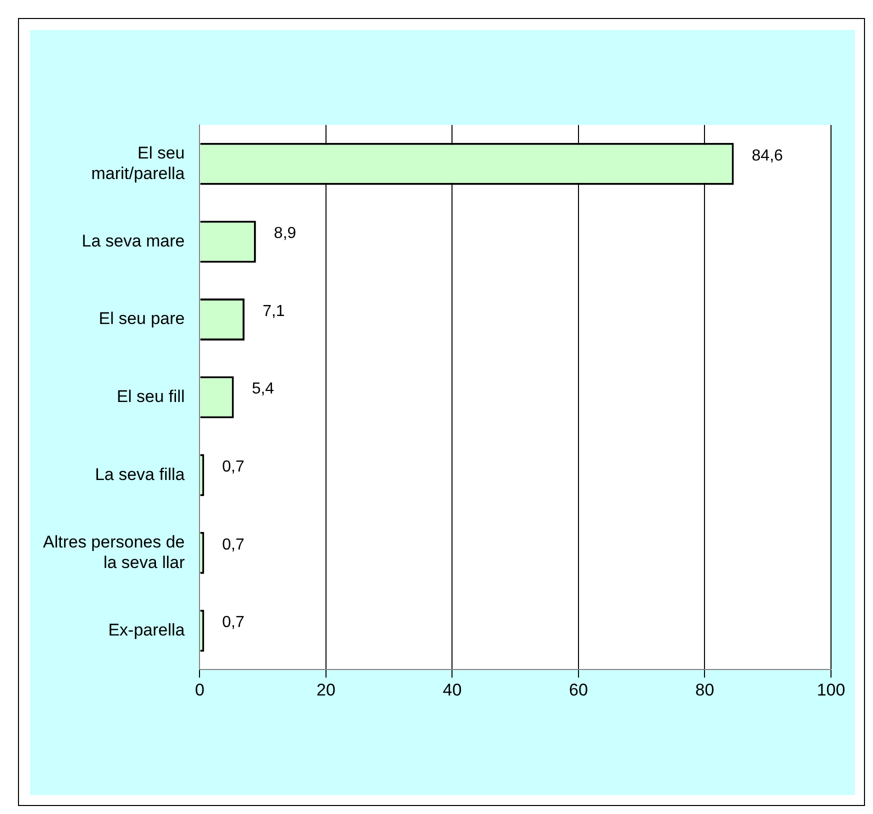 The height and width of the screenshot is (814, 873). What do you see at coordinates (578, 690) in the screenshot?
I see `x-tick-label: 60` at bounding box center [578, 690].